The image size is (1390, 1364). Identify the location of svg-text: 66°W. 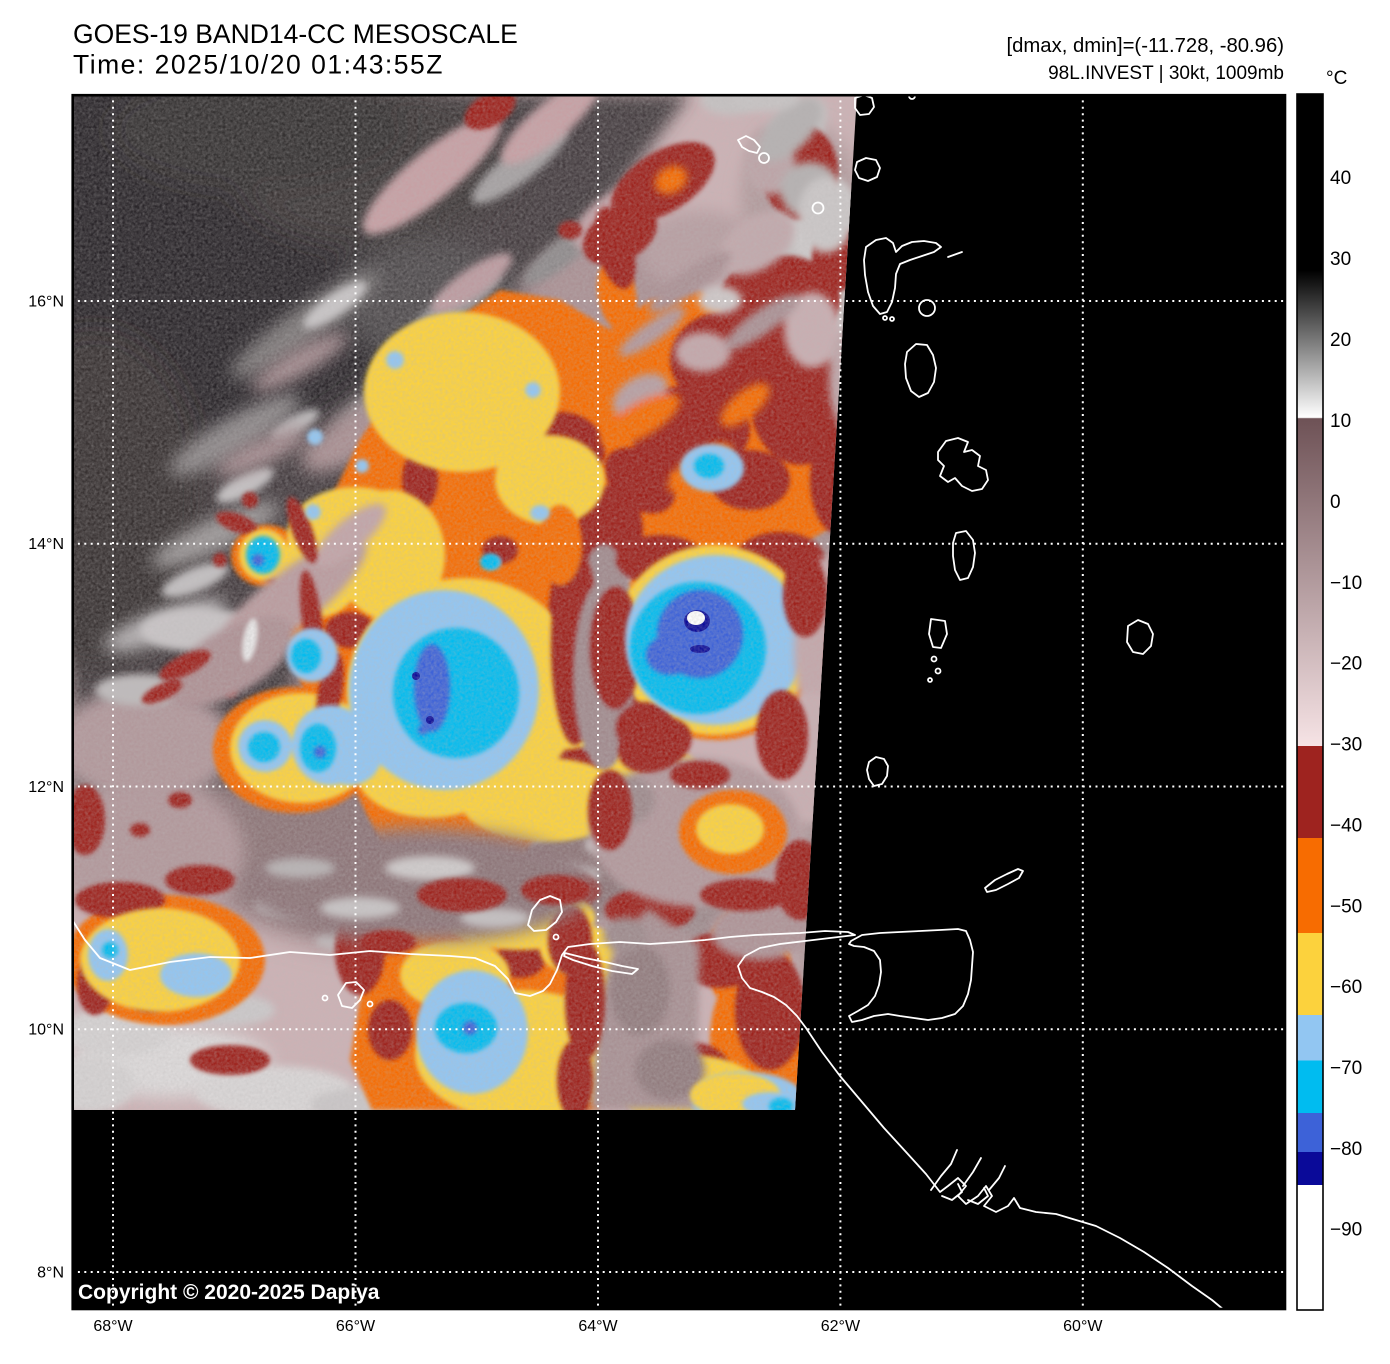
(356, 1326).